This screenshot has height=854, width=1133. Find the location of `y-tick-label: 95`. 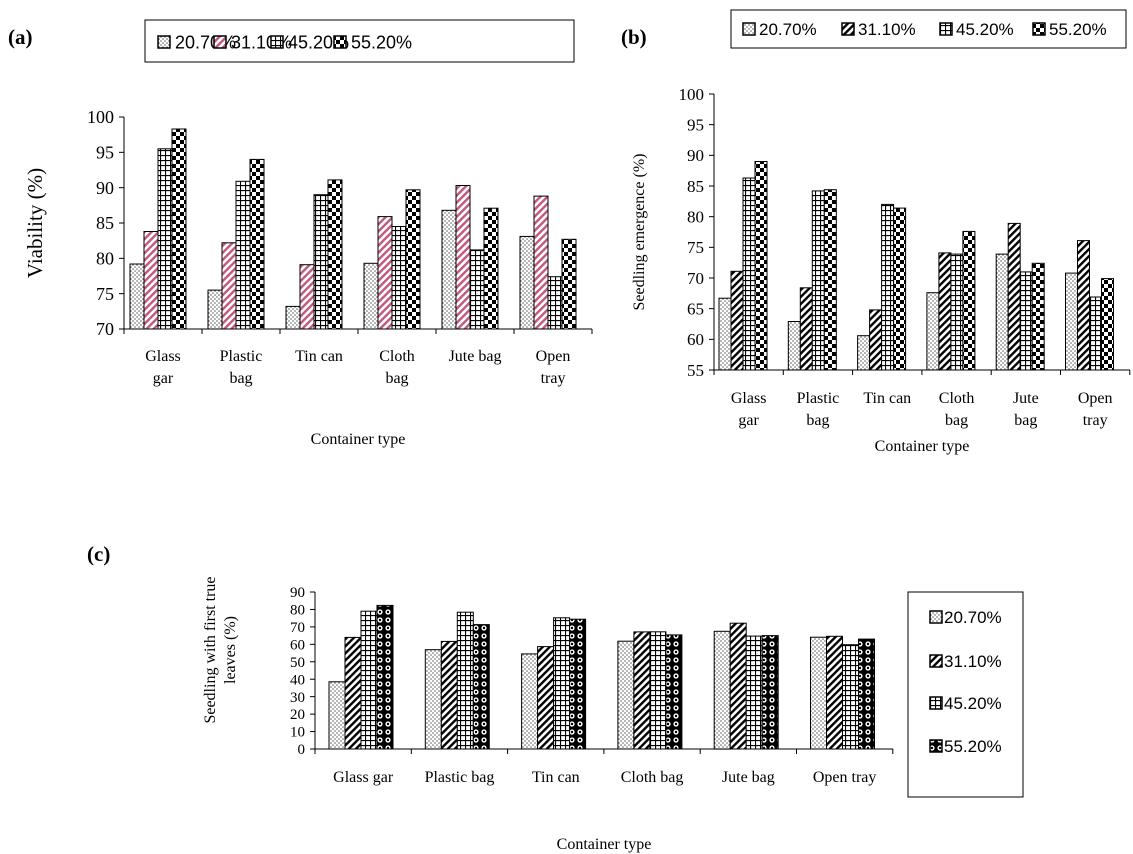

y-tick-label: 95 is located at coordinates (695, 124).